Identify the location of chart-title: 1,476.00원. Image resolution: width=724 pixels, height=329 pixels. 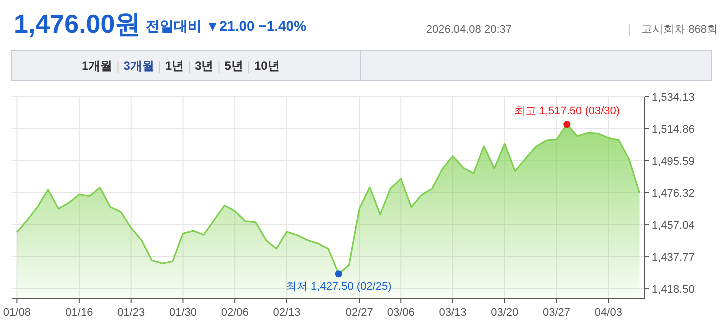
(78, 24).